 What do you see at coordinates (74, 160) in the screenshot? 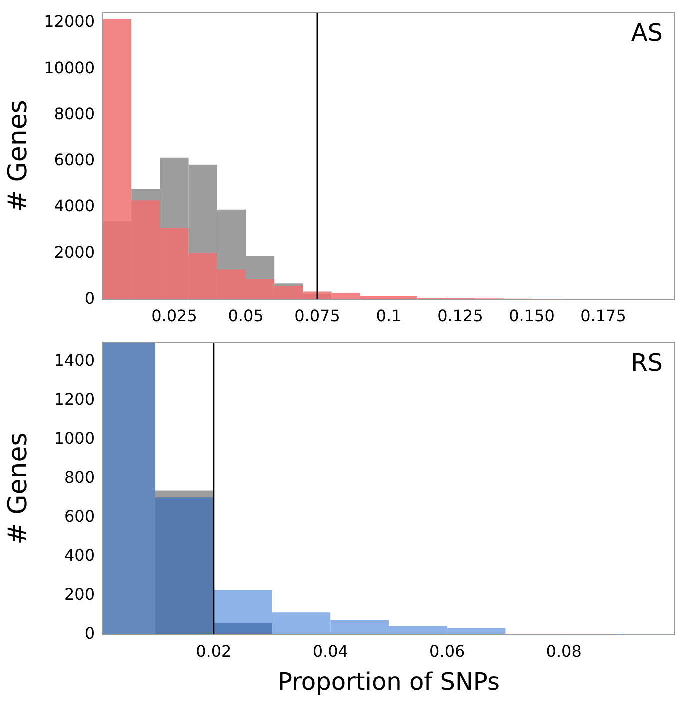
I see `y-tick-label: 6000` at bounding box center [74, 160].